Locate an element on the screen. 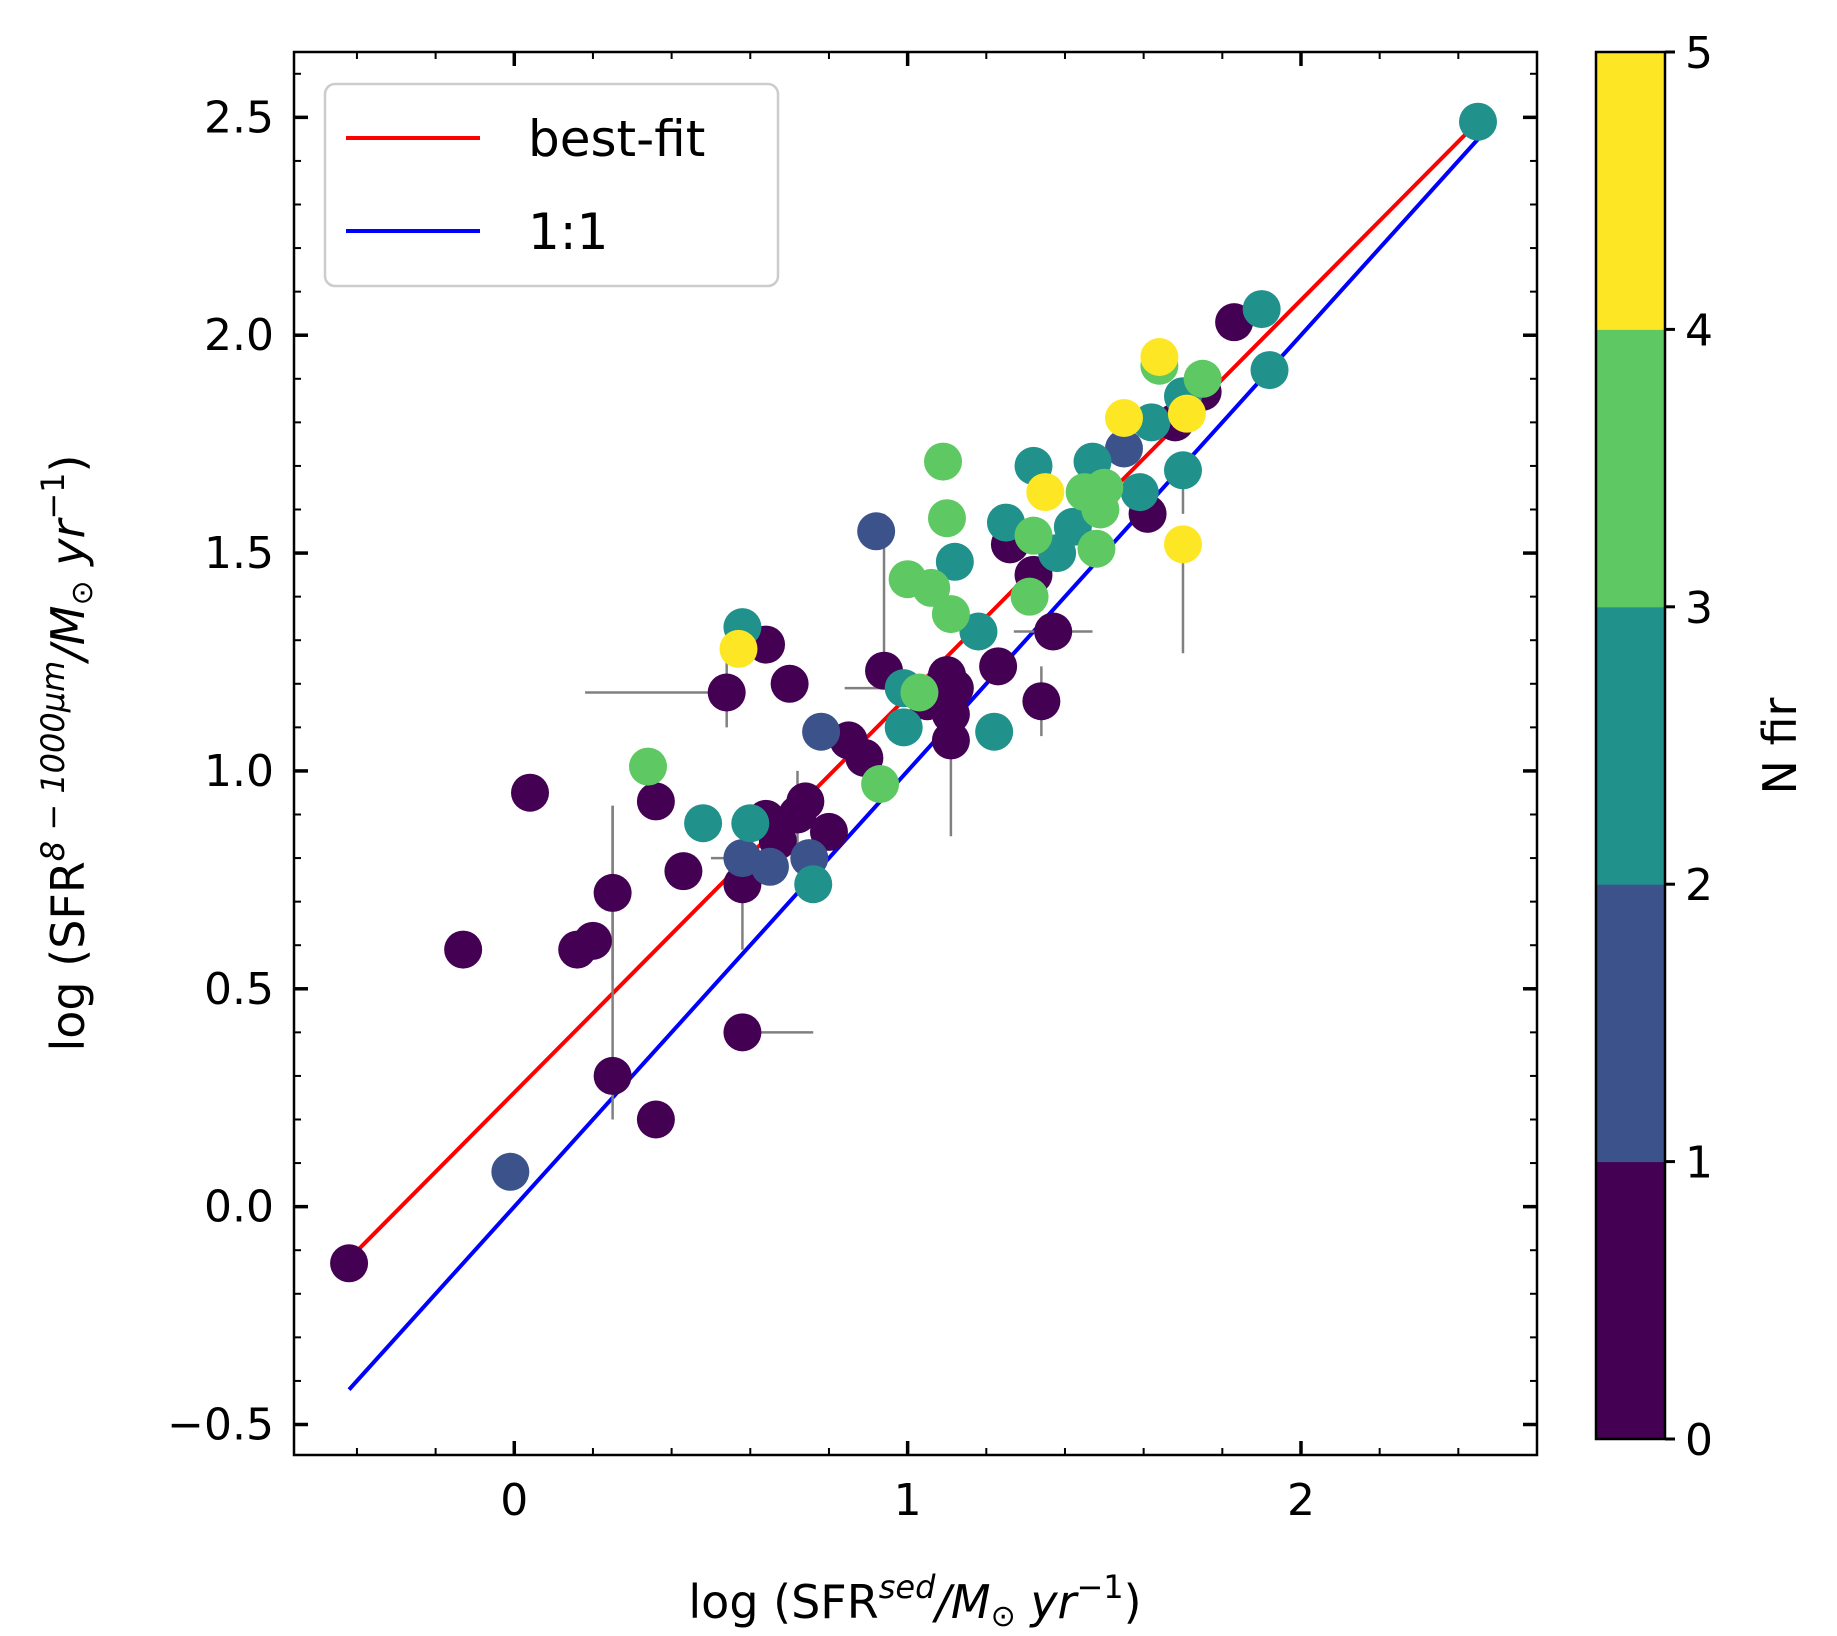 The height and width of the screenshot is (1636, 1837). colorbar-ticks: 0 1 2 3 4 5 is located at coordinates (1689, 747).